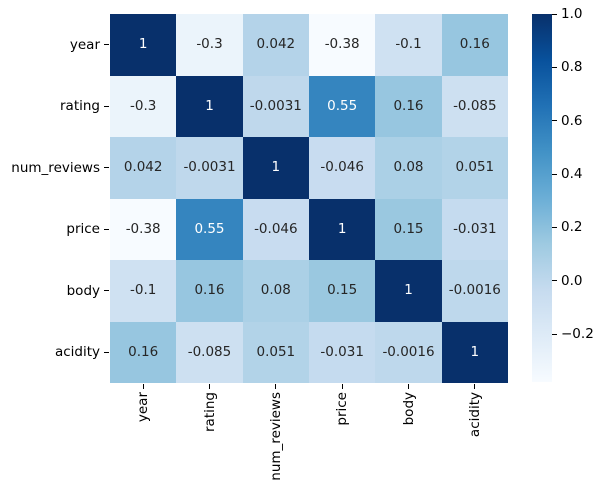 This screenshot has height=495, width=604. I want to click on x-tick-label-body: body, so click(408, 409).